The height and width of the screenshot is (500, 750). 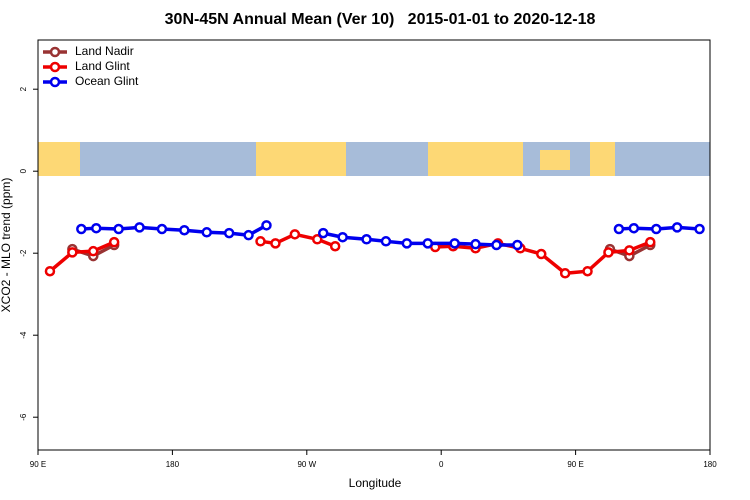 What do you see at coordinates (23, 253) in the screenshot?
I see `y-tick-label: -2` at bounding box center [23, 253].